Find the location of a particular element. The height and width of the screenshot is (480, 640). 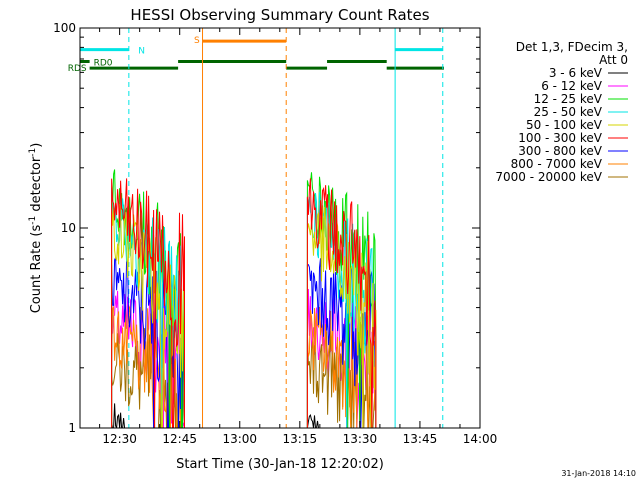

legend-label: 6 - 12 keV is located at coordinates (572, 86).